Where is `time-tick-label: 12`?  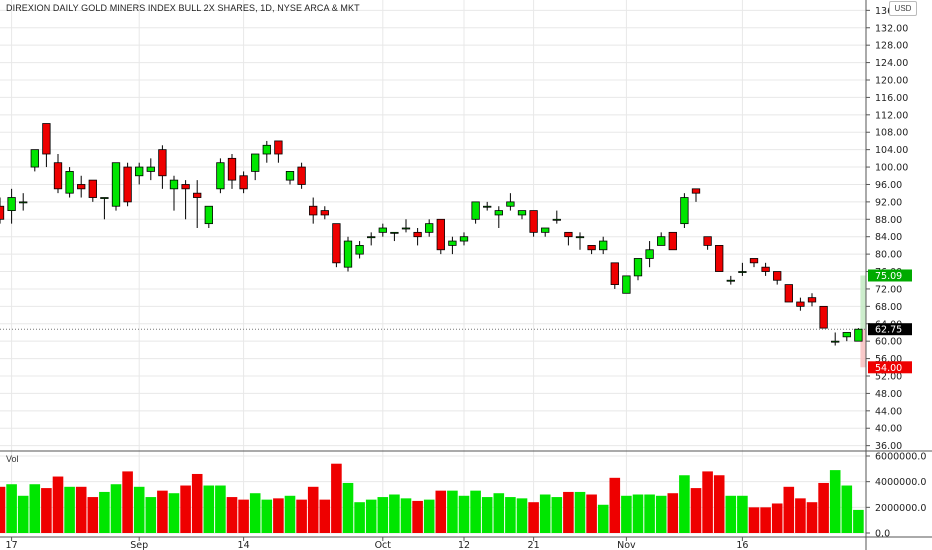 time-tick-label: 12 is located at coordinates (464, 545).